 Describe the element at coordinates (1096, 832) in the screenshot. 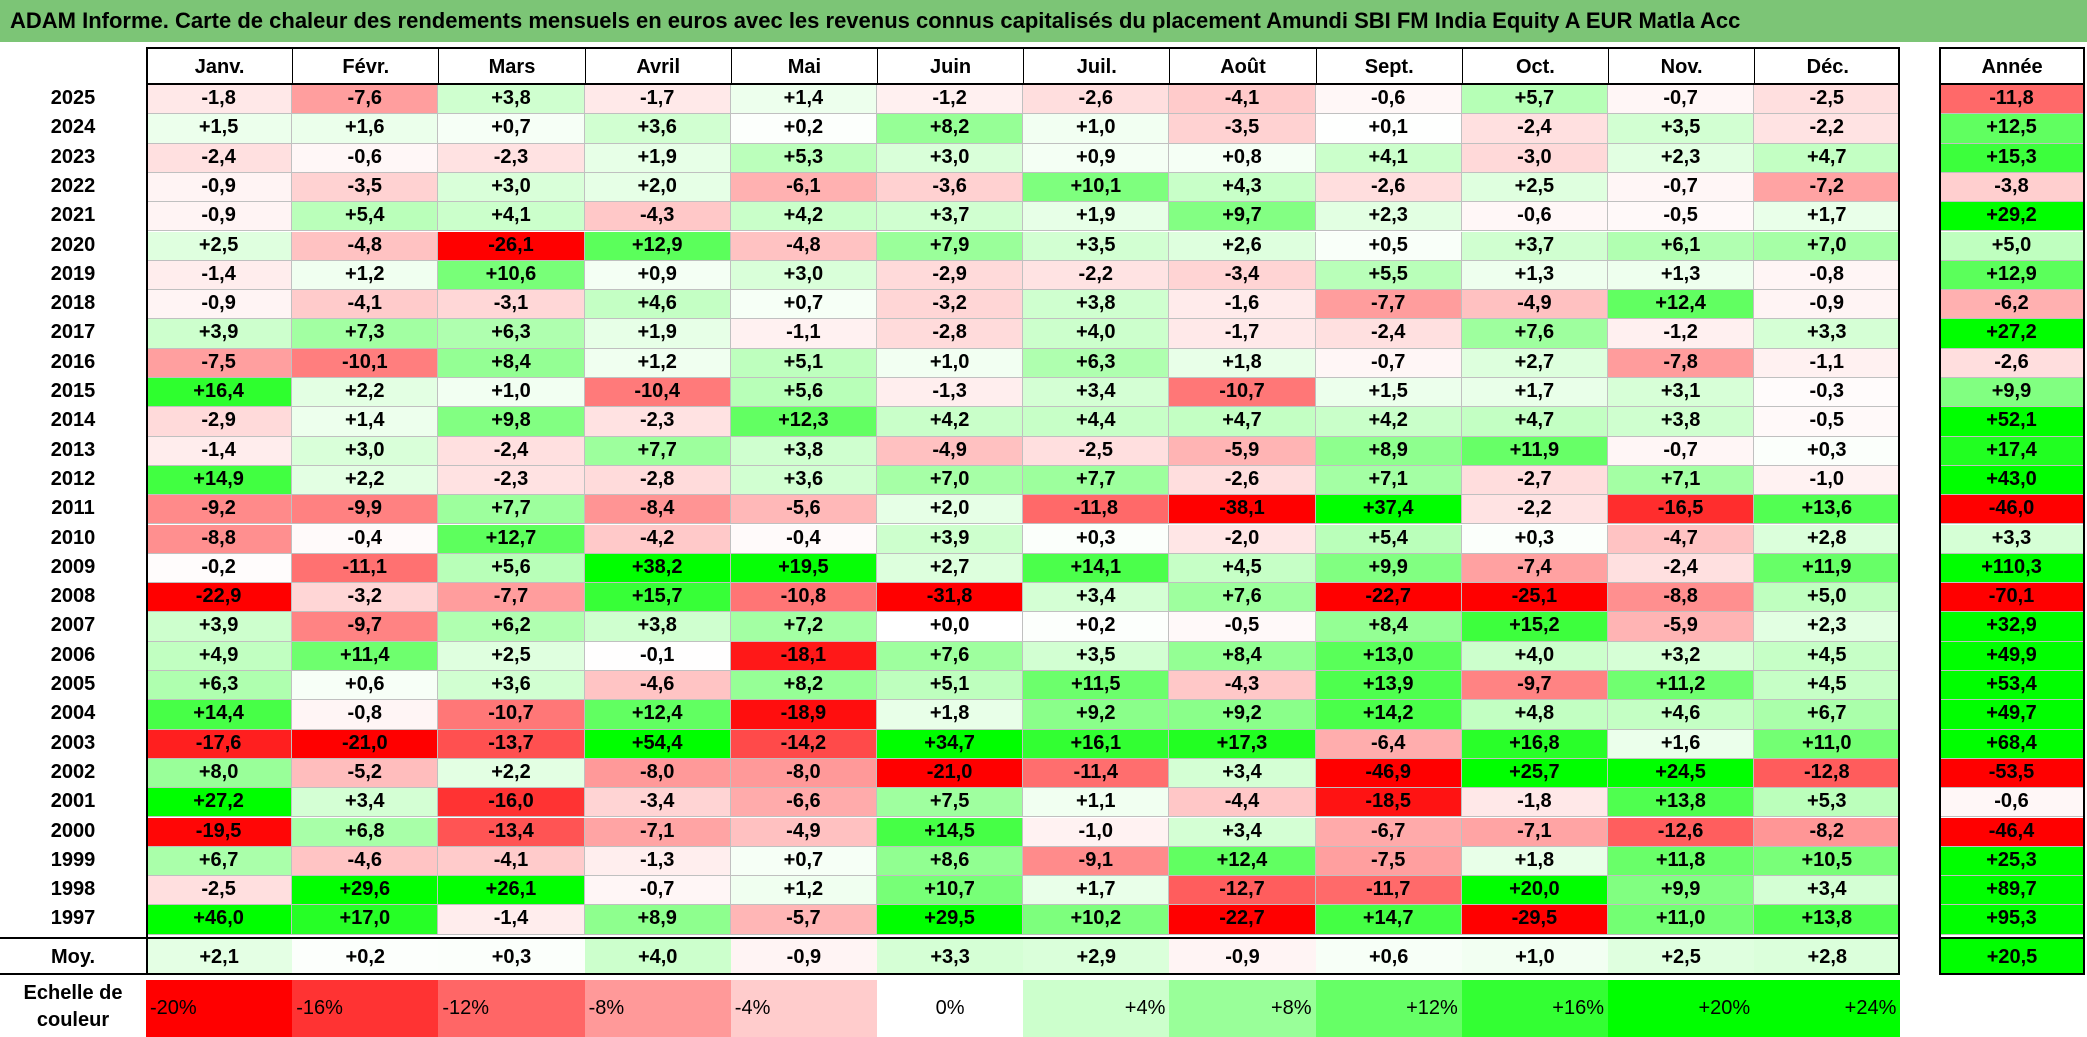

I see `heat-cell: -1,0` at that location.